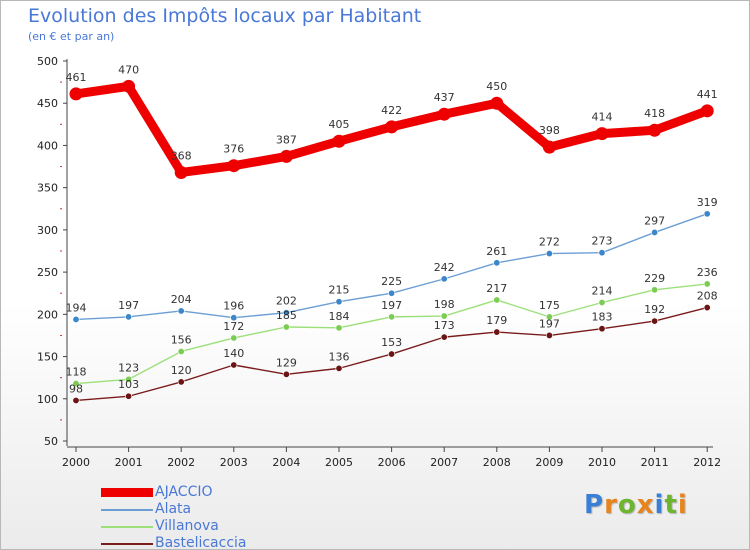 The image size is (750, 550). Describe the element at coordinates (286, 139) in the screenshot. I see `data-label: 387` at that location.